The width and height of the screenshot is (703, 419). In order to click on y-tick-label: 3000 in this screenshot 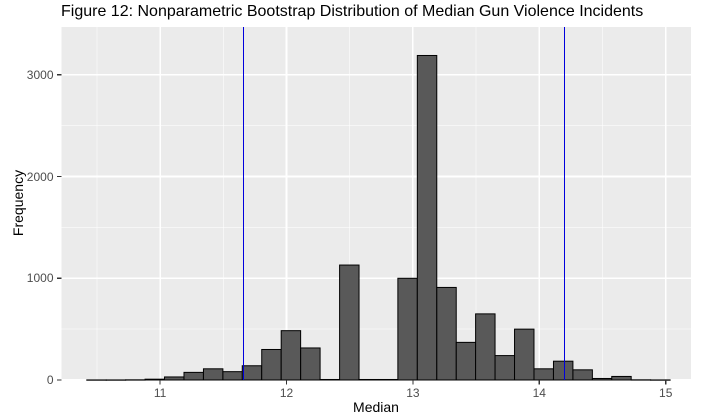, I will do `click(40, 74)`.